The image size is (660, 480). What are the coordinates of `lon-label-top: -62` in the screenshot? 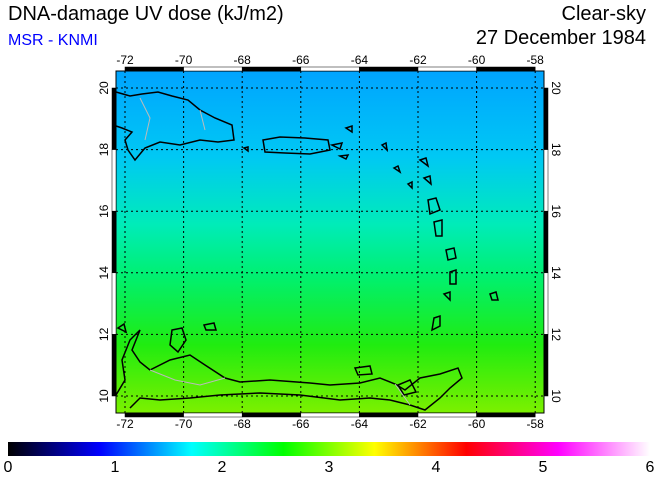 It's located at (418, 60).